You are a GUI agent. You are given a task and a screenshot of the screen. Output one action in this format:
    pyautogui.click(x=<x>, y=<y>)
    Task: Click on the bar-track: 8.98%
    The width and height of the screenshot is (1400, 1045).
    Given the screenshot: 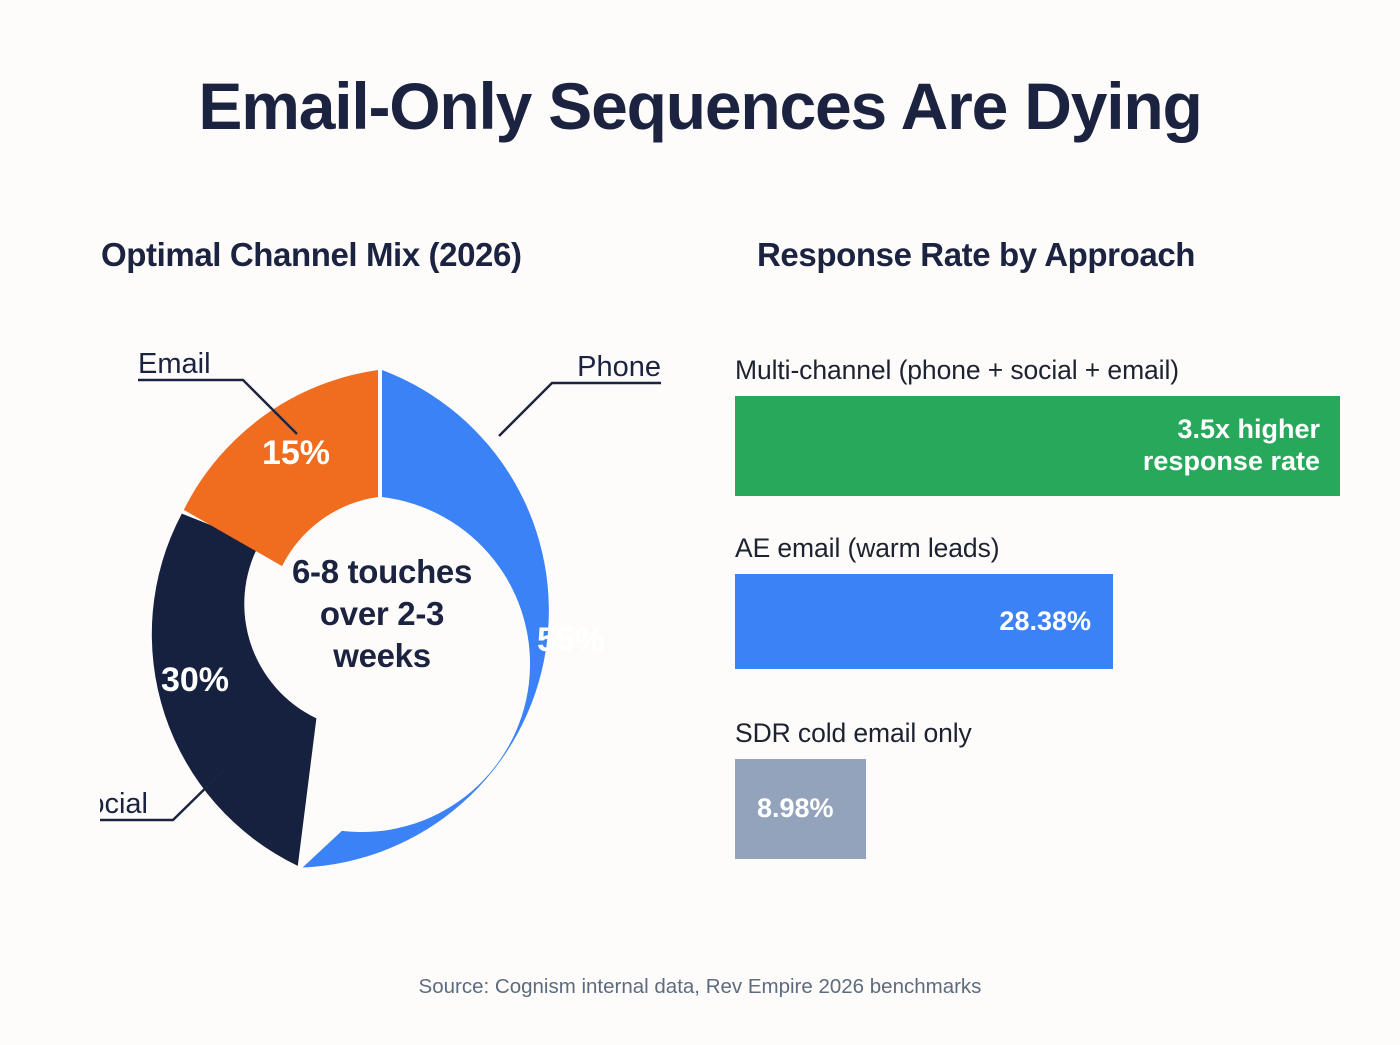 What is the action you would take?
    pyautogui.click(x=1045, y=809)
    